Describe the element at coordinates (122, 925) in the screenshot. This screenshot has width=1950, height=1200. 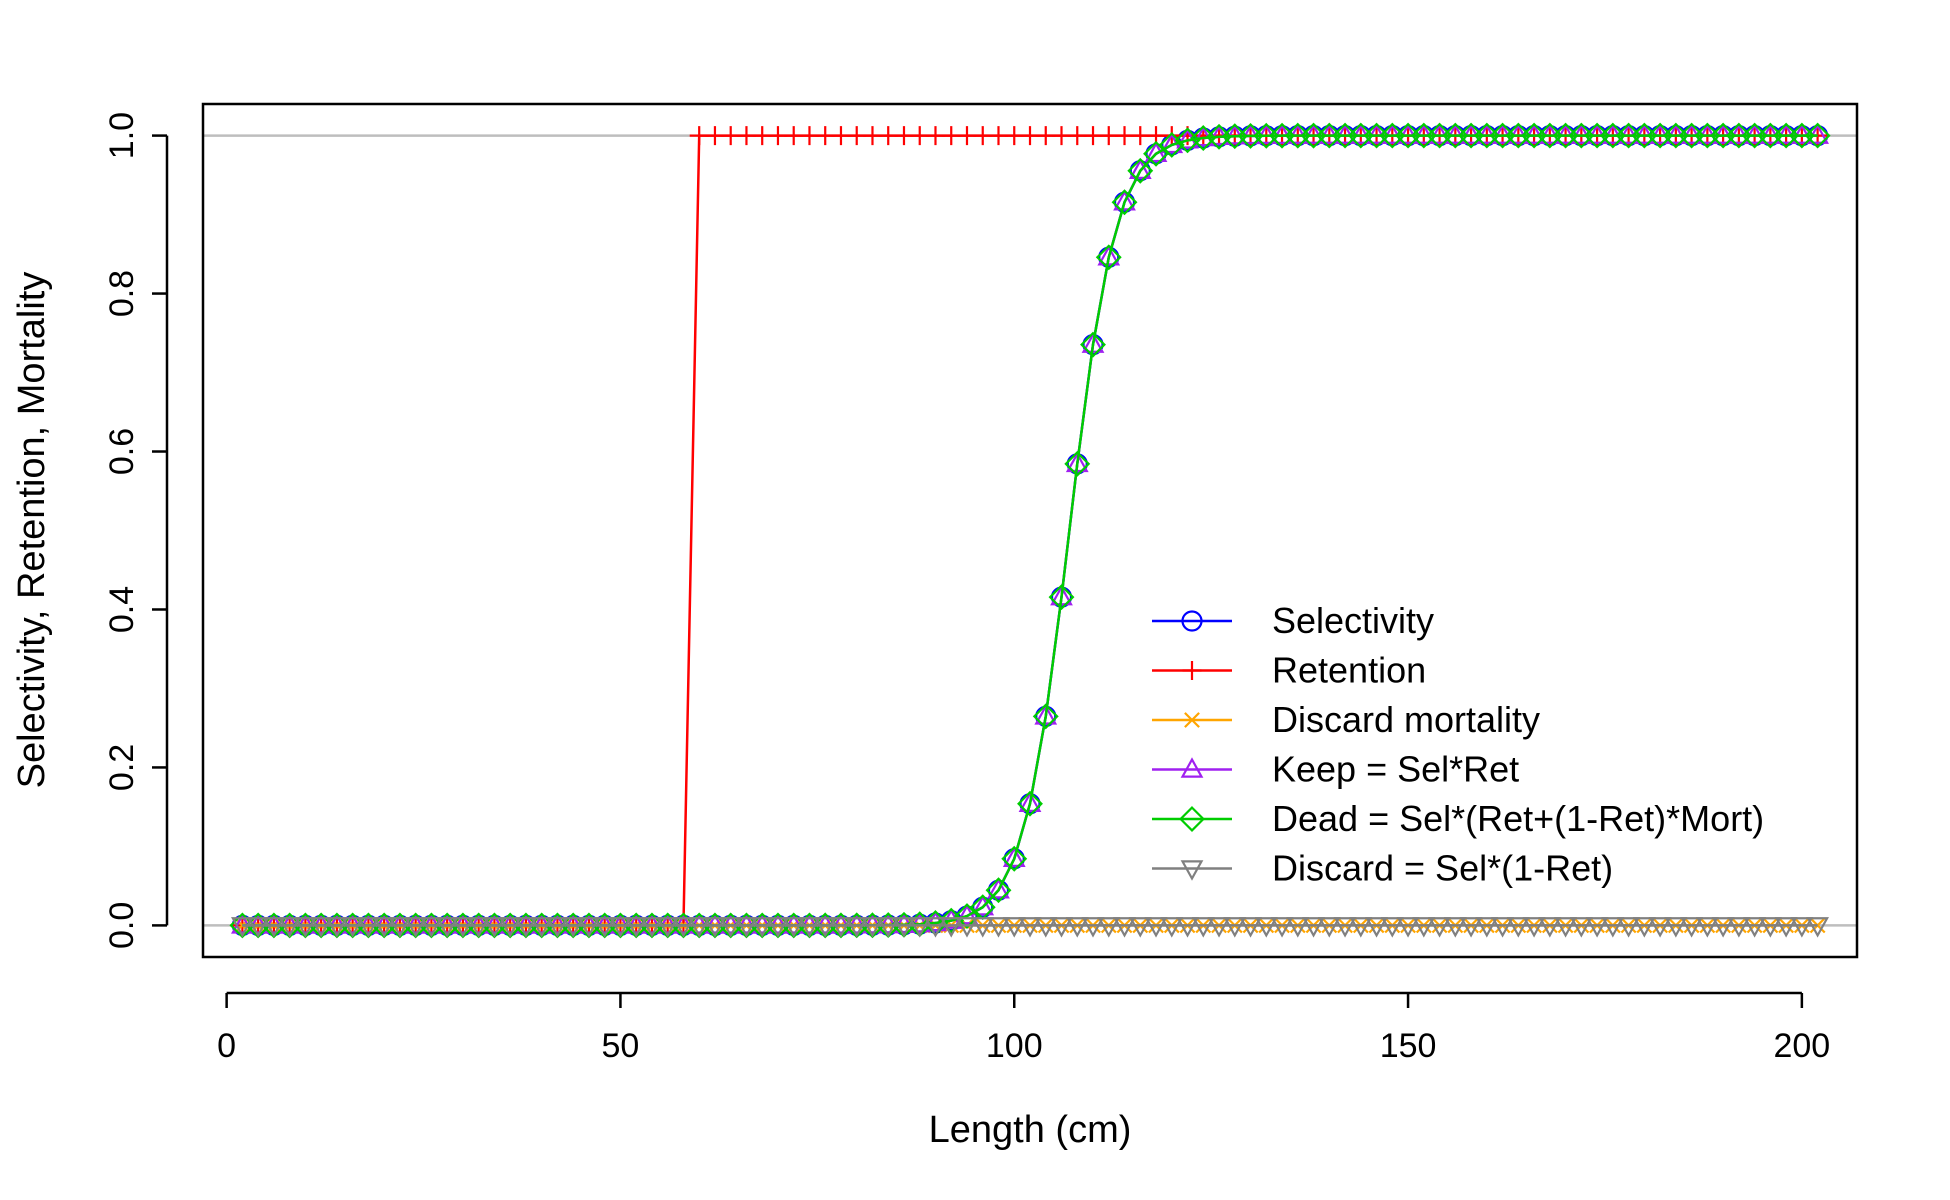
I see `y-tick-label-0: 0.0` at that location.